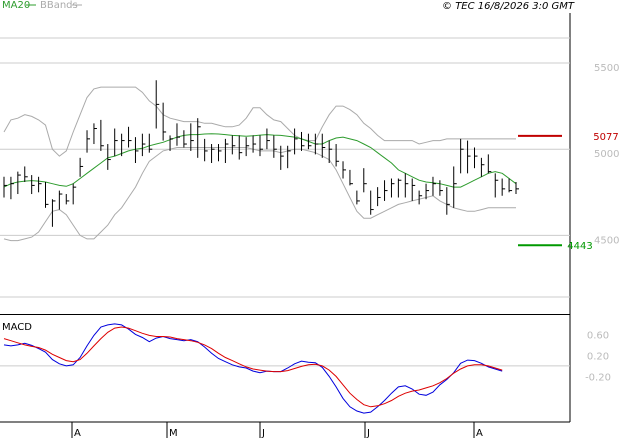 This screenshot has height=440, width=627. What do you see at coordinates (16, 5) in the screenshot?
I see `ma20-legend: MA20` at bounding box center [16, 5].